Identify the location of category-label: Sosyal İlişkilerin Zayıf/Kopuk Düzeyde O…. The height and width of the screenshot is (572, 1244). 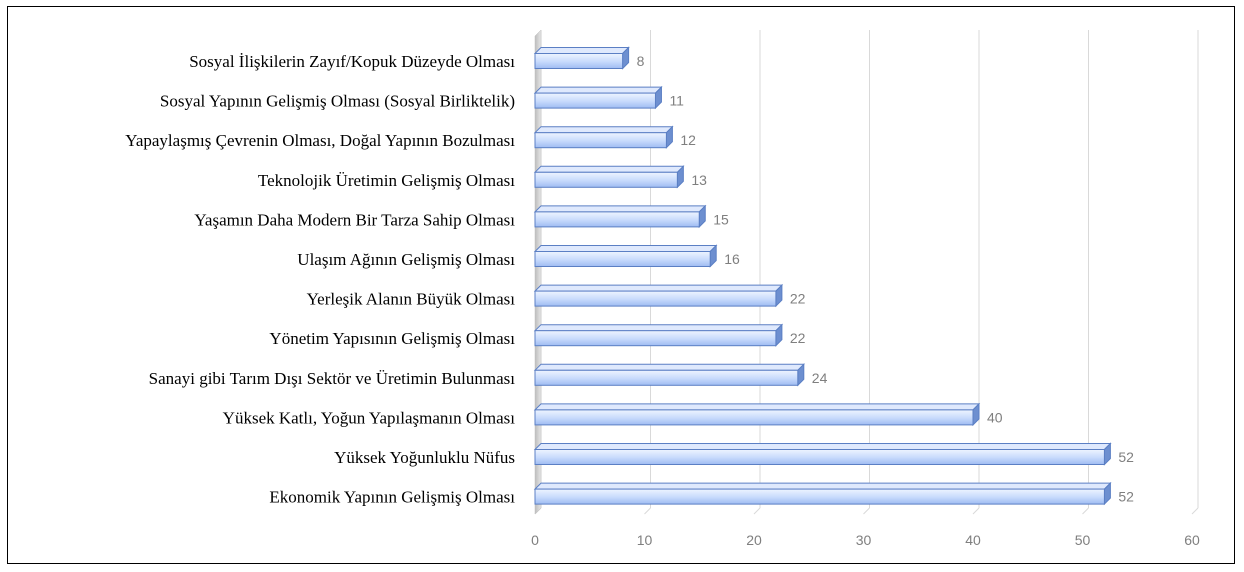
(352, 61).